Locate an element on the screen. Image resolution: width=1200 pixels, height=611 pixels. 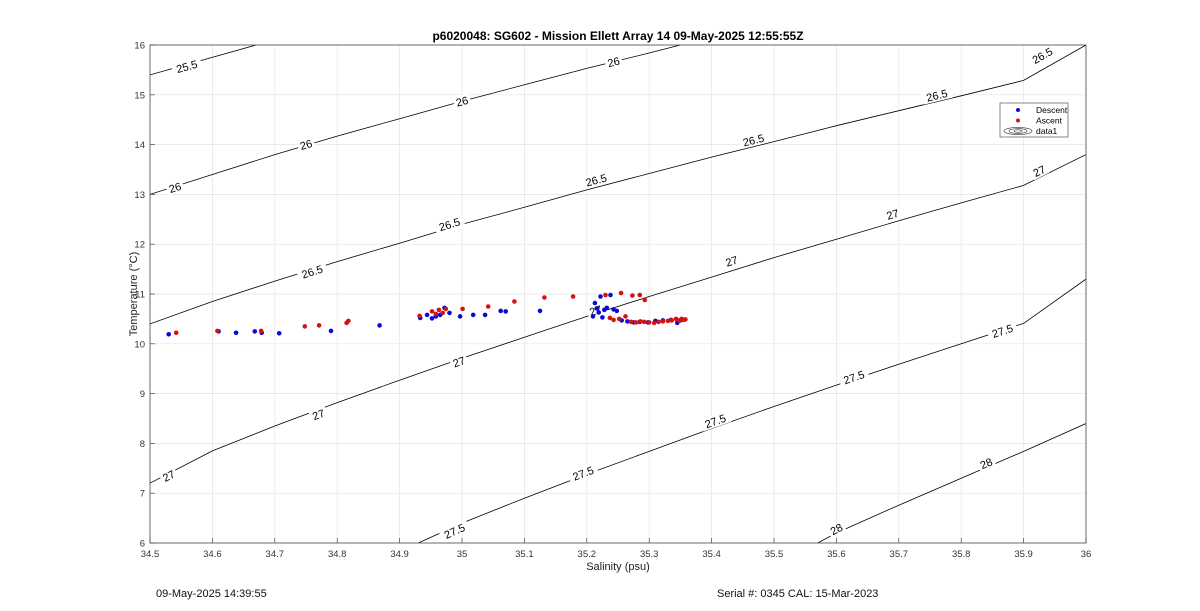
x-axis-label: Salinity (psu) is located at coordinates (618, 567).